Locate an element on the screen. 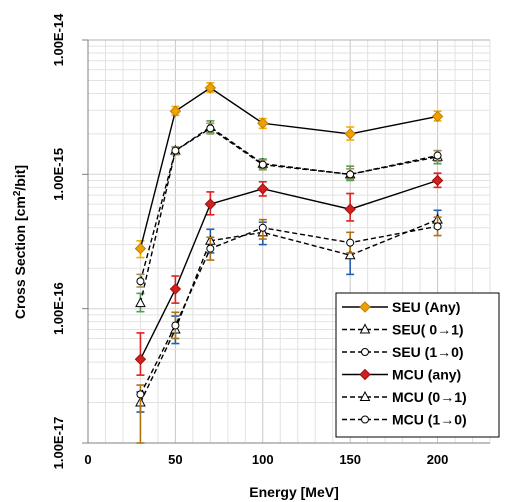  x-axis-title: Energy [MeV] is located at coordinates (293, 492).